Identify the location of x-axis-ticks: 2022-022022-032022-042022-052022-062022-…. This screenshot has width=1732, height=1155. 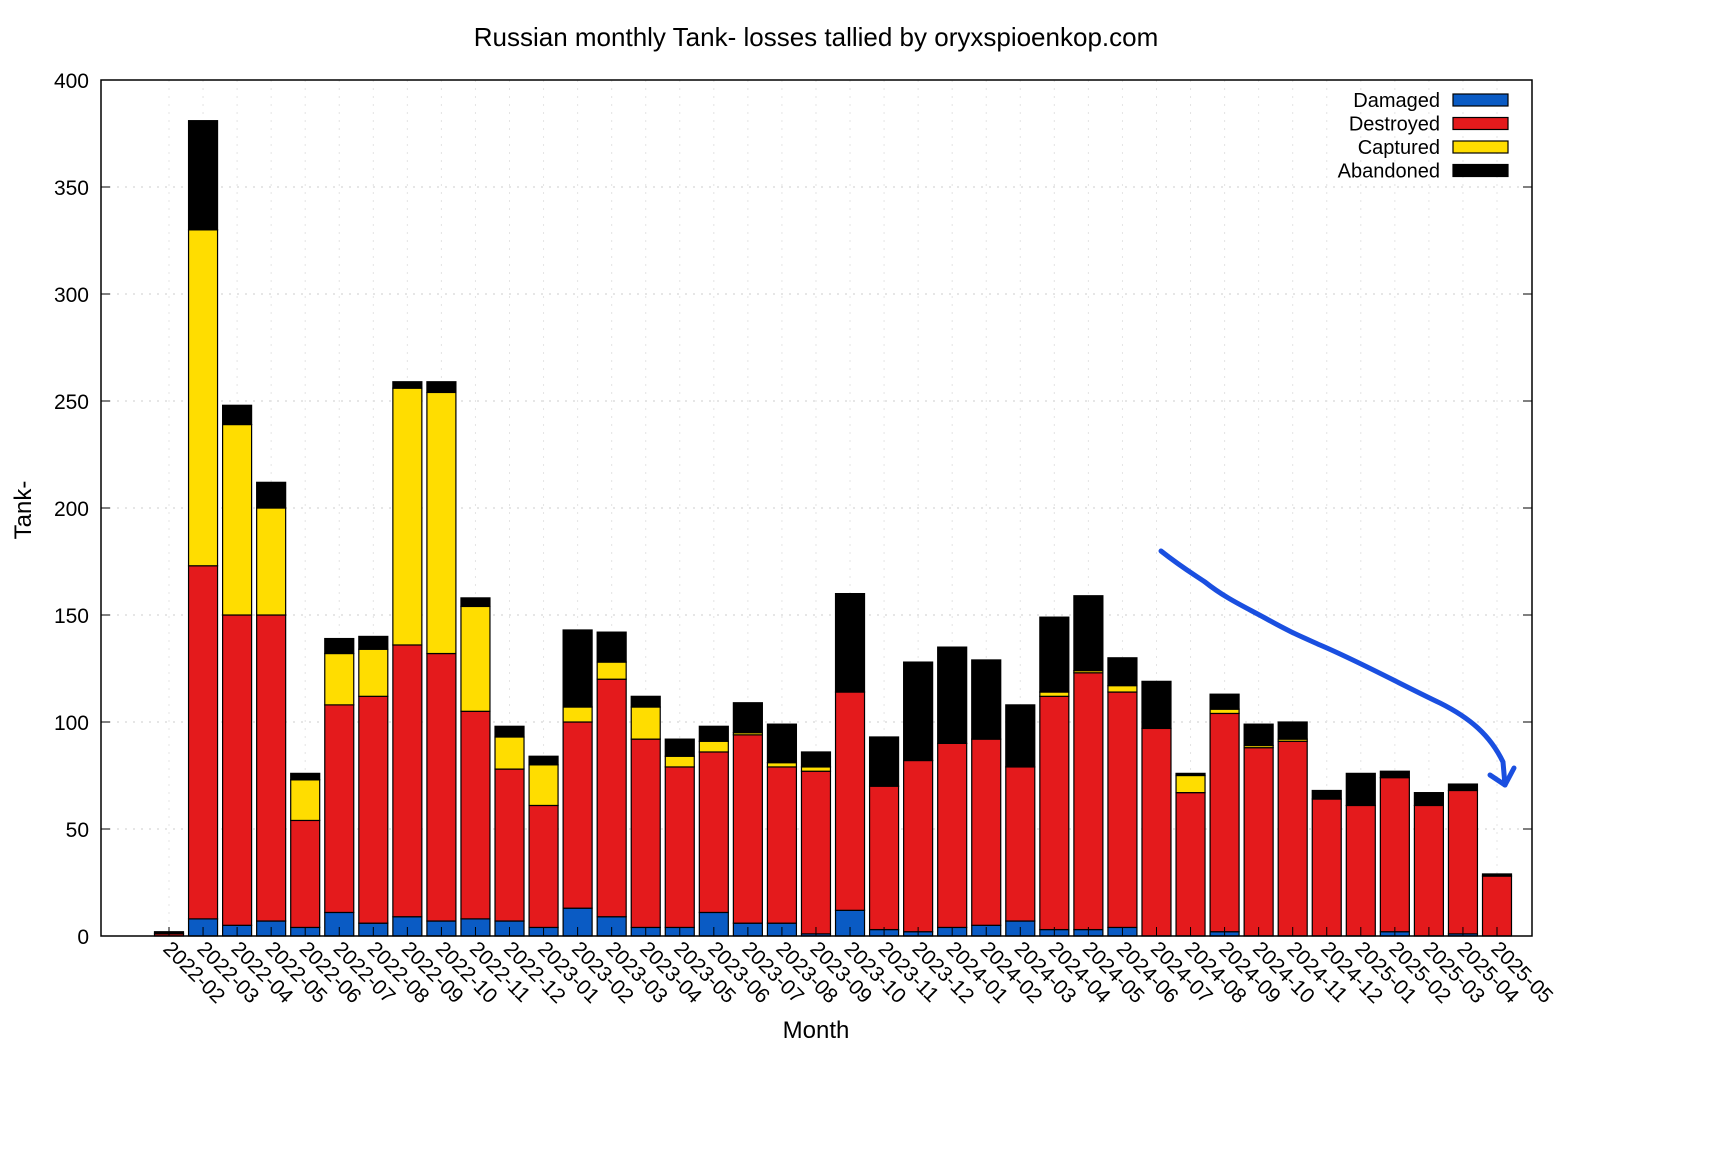
(857, 967).